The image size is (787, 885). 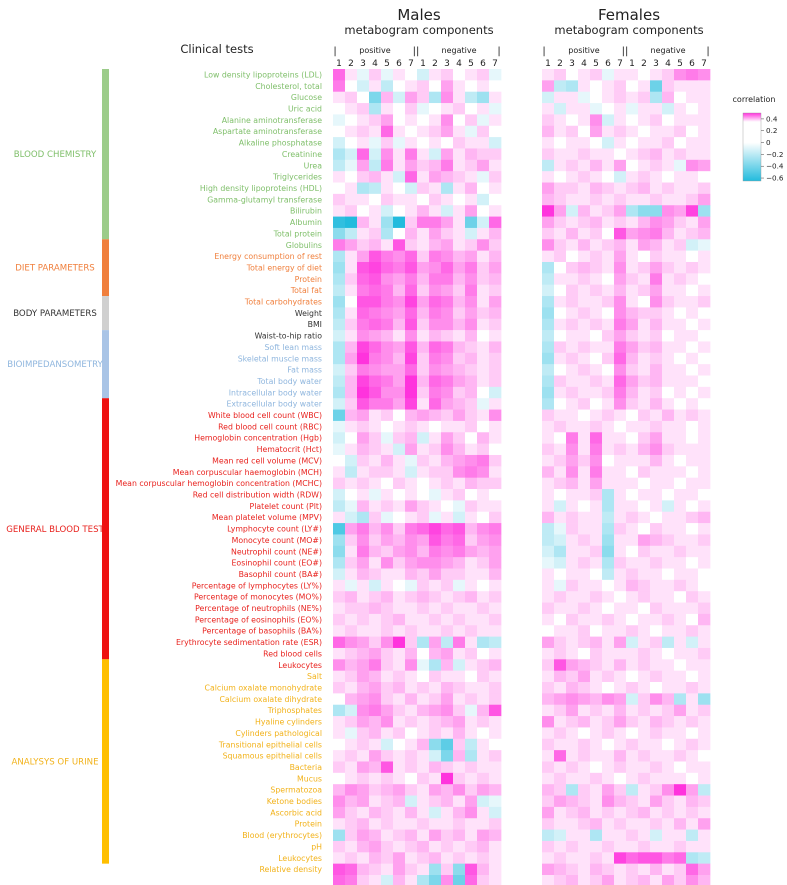 I want to click on legend-tick-label-5: −0.6, so click(x=775, y=178).